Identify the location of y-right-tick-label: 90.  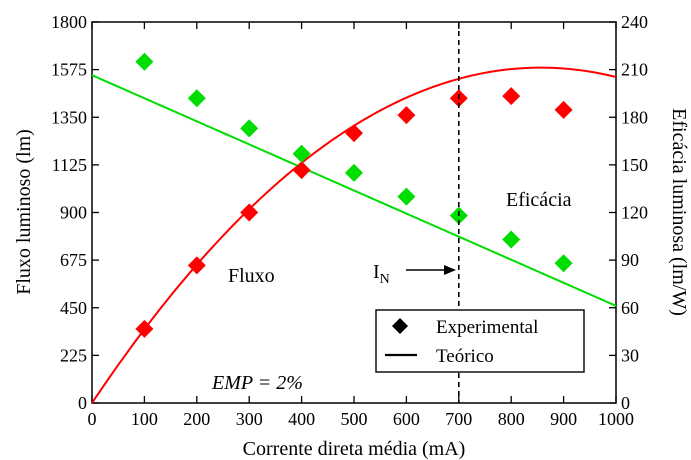
(630, 260).